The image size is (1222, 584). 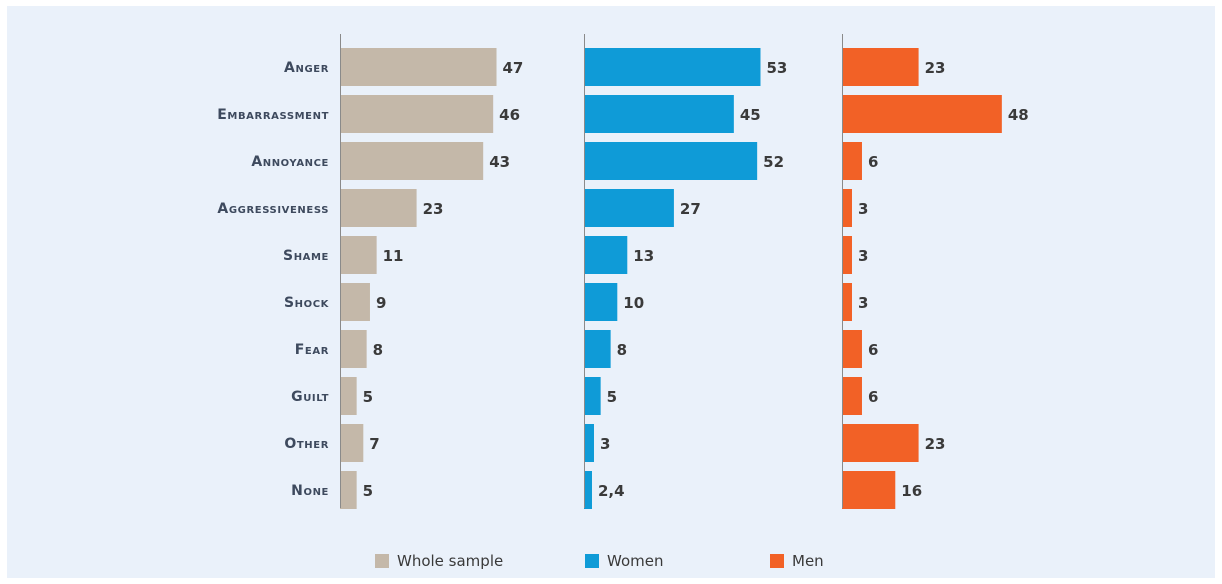 What do you see at coordinates (777, 561) in the screenshot?
I see `legend-swatch-men` at bounding box center [777, 561].